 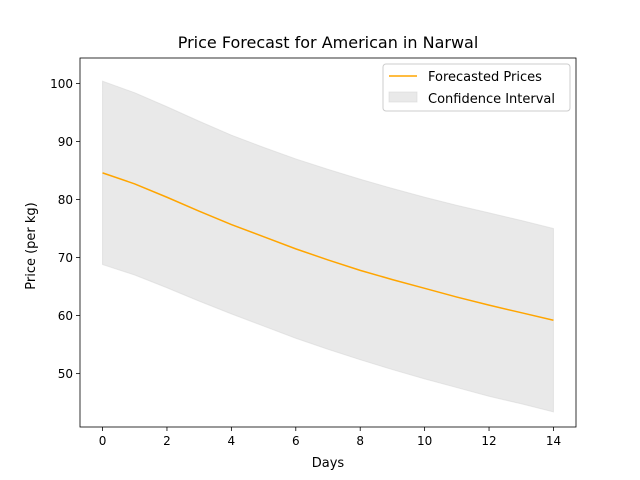 What do you see at coordinates (296, 441) in the screenshot?
I see `x-tick-label: 6` at bounding box center [296, 441].